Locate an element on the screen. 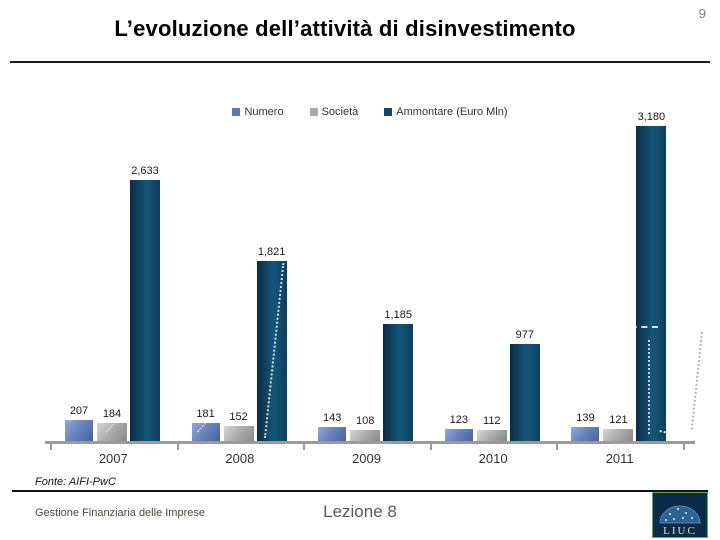 This screenshot has width=720, height=540. source-note: Fonte: AIFI-PwC is located at coordinates (75, 482).